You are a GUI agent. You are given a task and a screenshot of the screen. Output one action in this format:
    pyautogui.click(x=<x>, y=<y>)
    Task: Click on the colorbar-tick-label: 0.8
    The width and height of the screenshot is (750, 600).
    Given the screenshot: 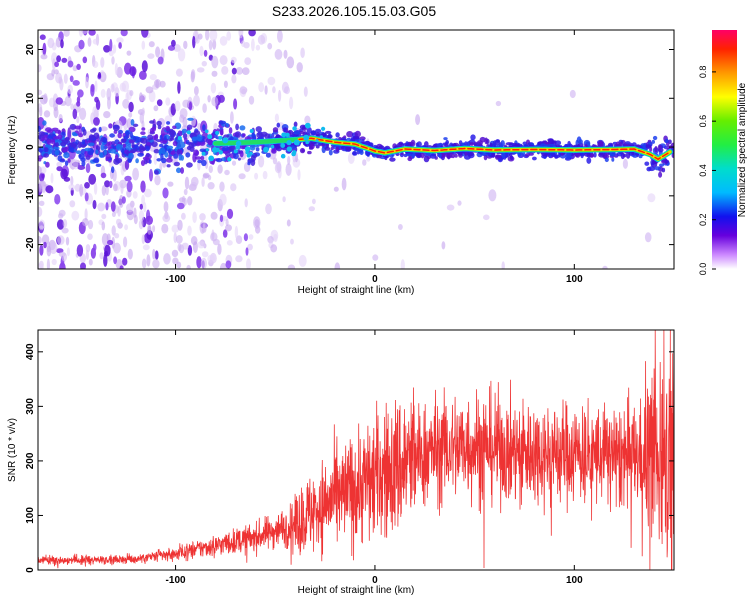 What is the action you would take?
    pyautogui.click(x=703, y=72)
    